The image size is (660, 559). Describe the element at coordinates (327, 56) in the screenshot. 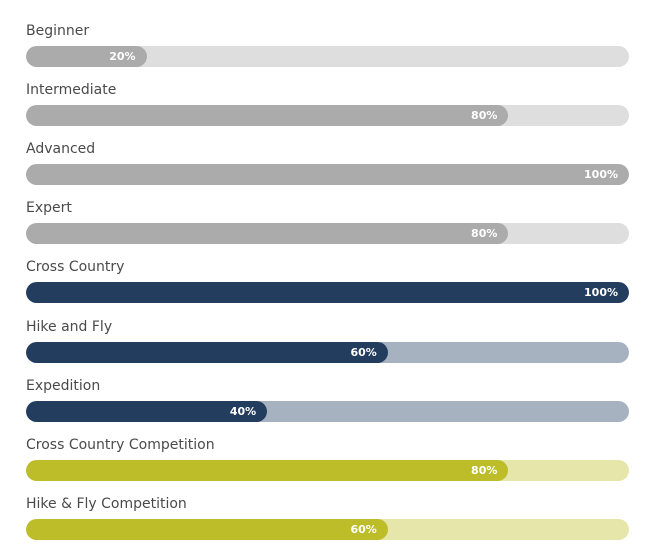

I see `progress-track: 20%` at that location.